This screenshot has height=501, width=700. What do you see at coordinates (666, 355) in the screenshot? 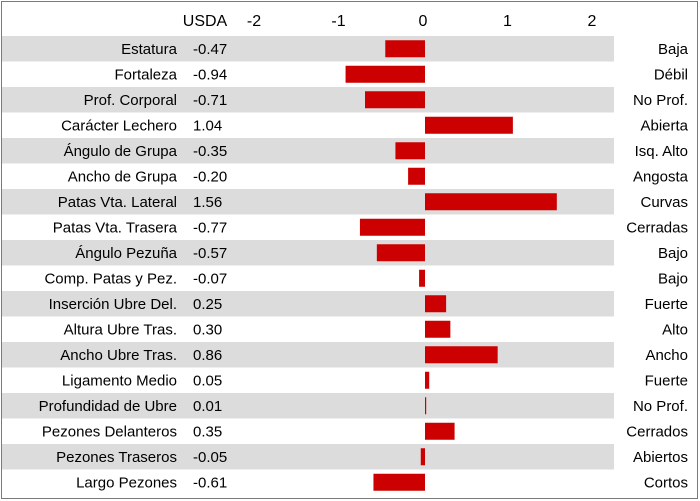
I see `trait-descriptor: Ancho` at bounding box center [666, 355].